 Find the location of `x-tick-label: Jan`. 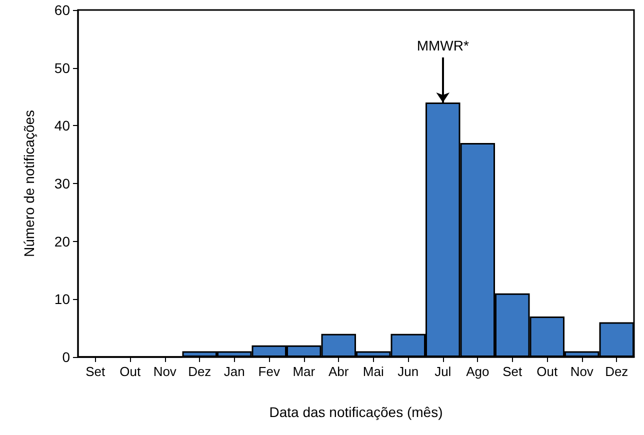

x-tick-label: Jan is located at coordinates (234, 371).